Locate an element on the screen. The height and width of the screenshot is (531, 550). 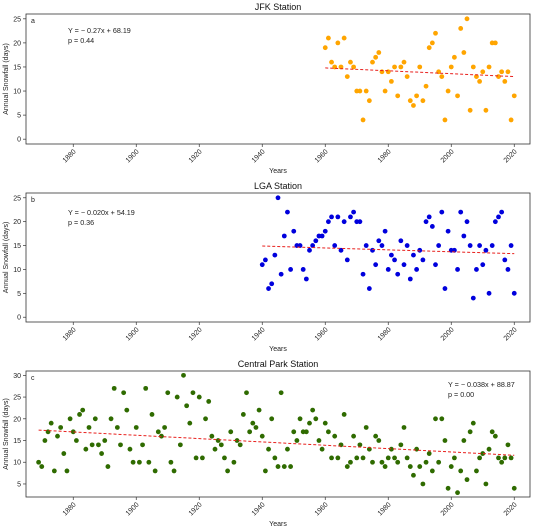
trend-line is located at coordinates (420, 72).